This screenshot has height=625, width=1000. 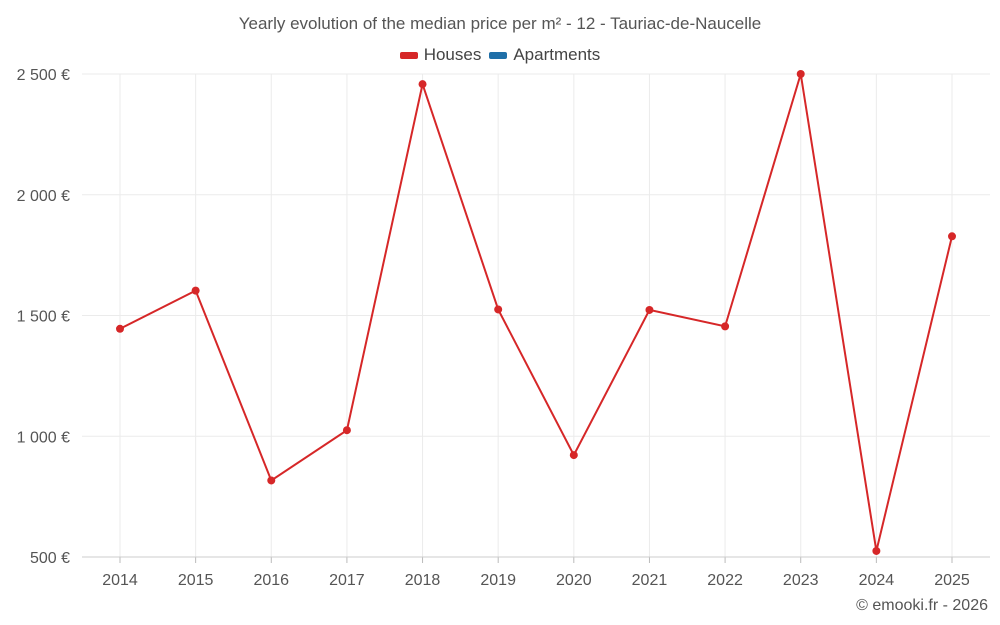 I want to click on y-tick-label: 1 000 €, so click(x=43, y=437).